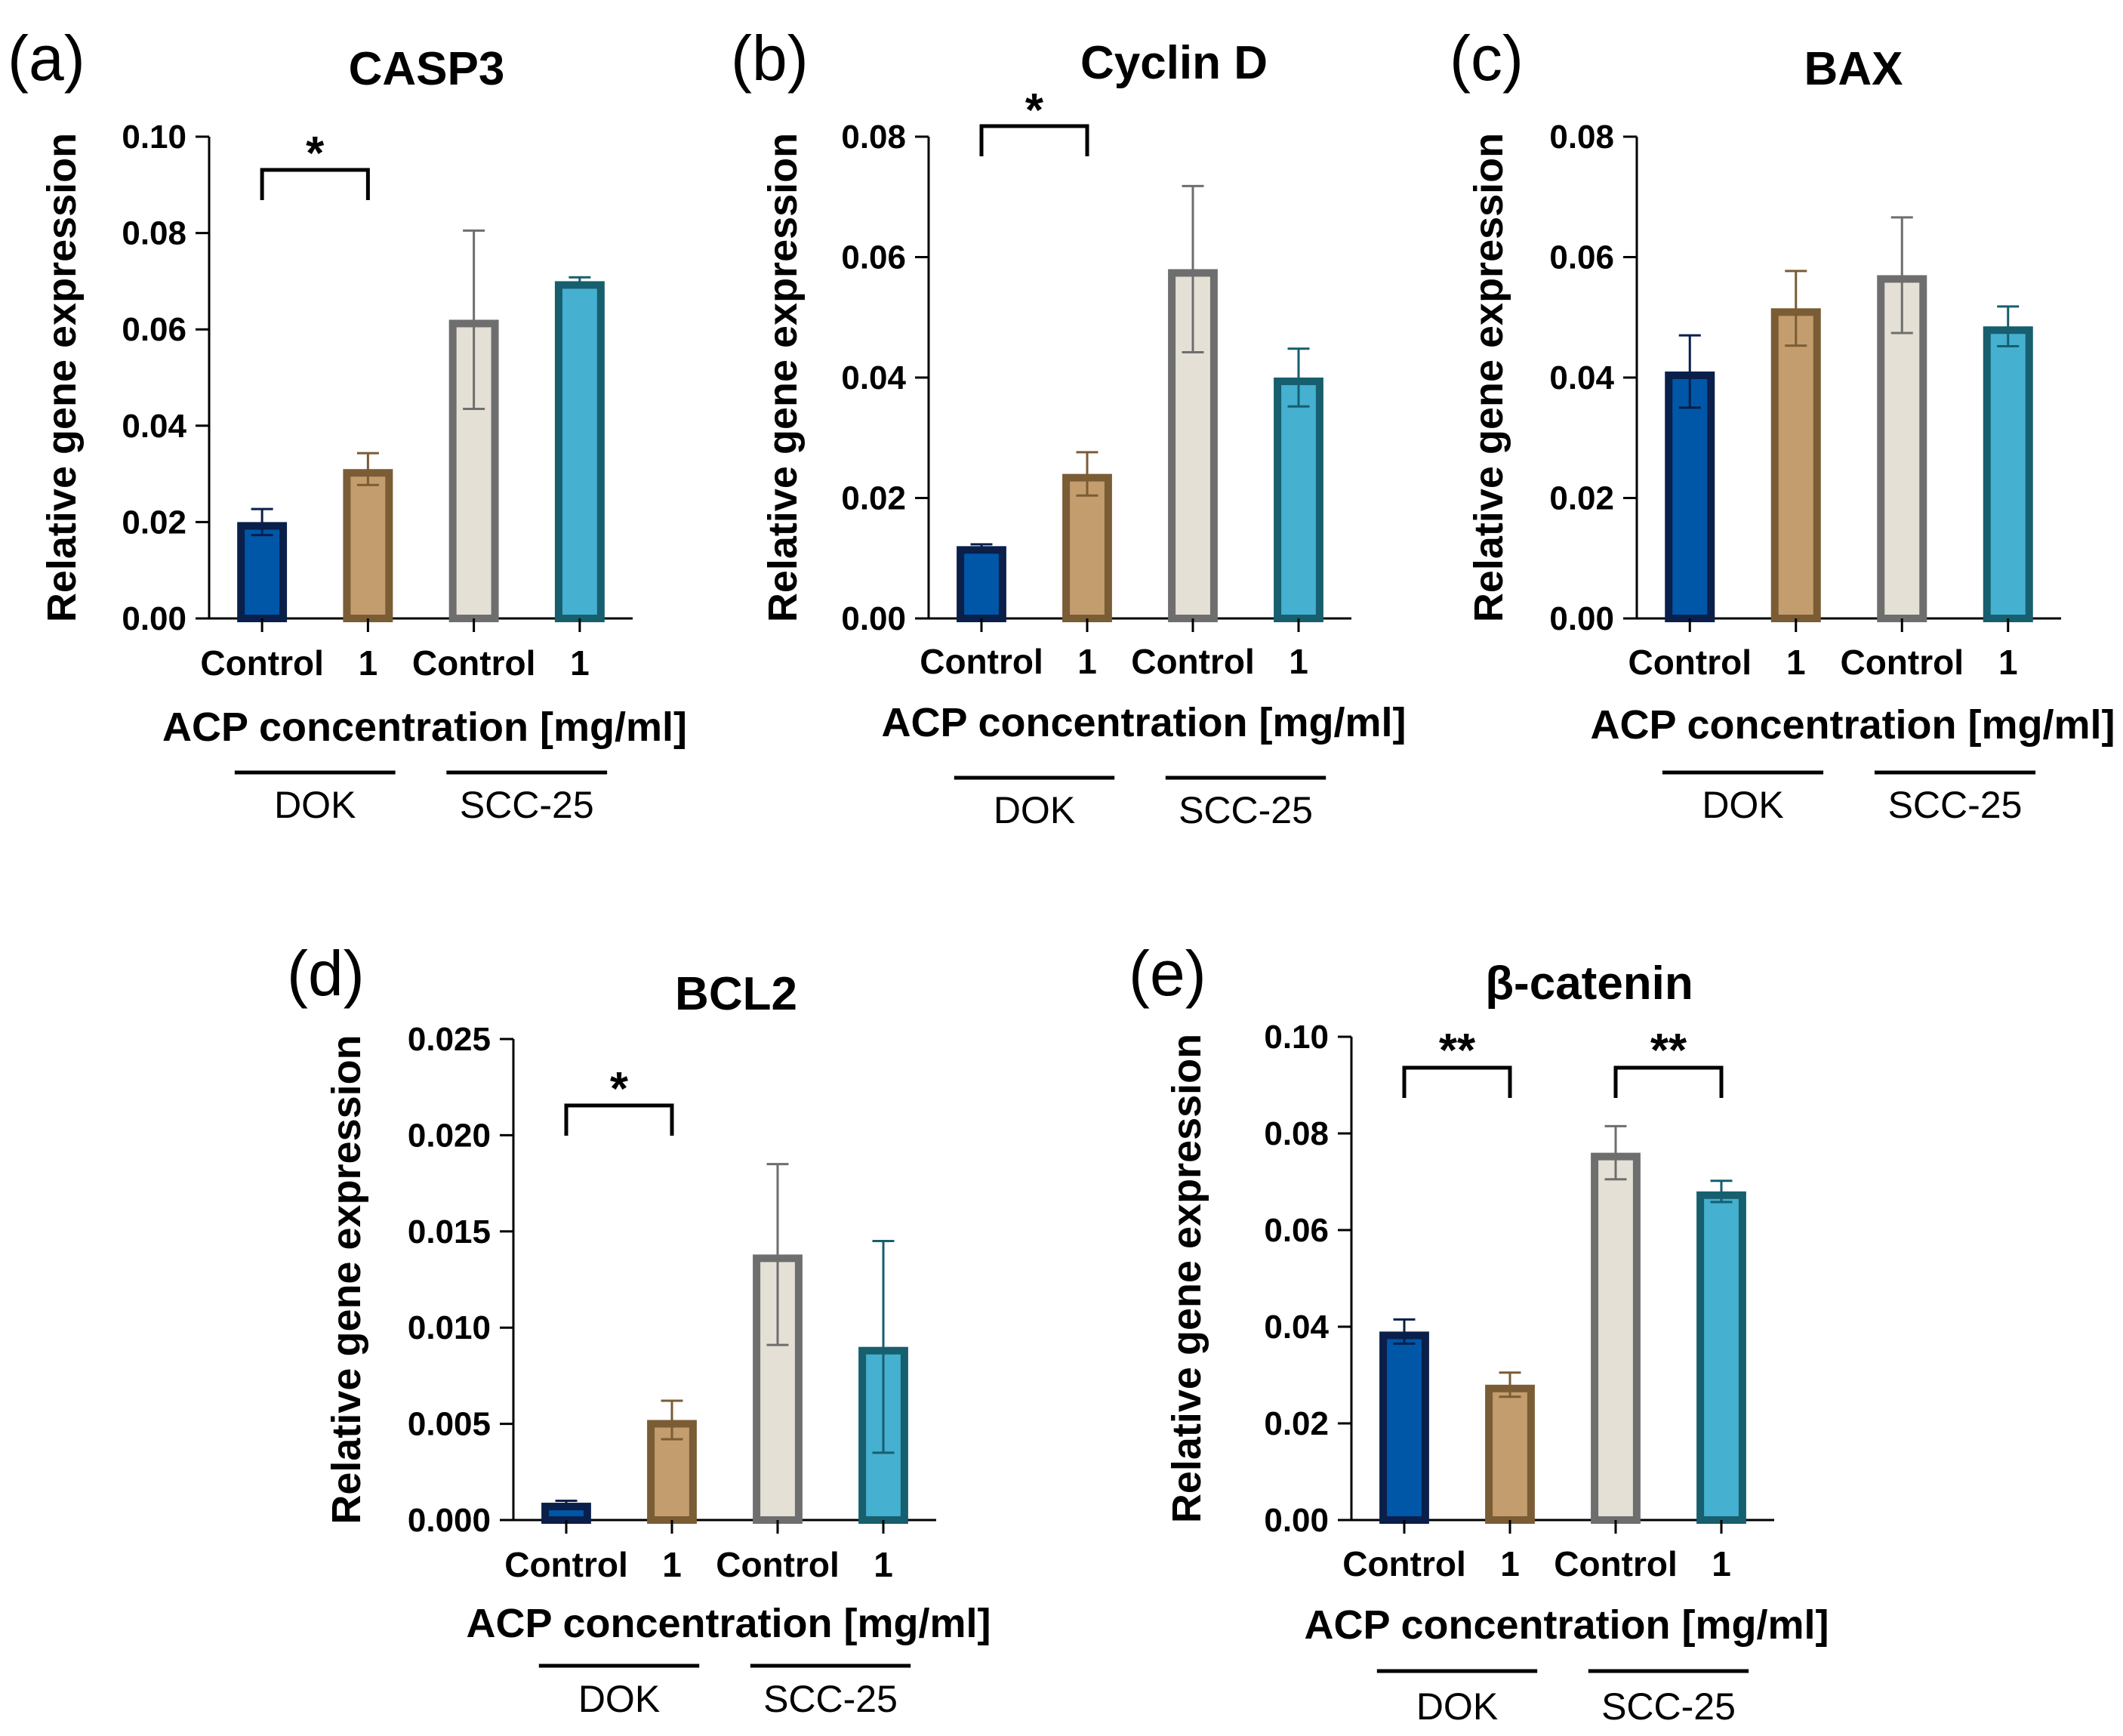 The height and width of the screenshot is (1736, 2123). I want to click on panel-label: (d), so click(326, 974).